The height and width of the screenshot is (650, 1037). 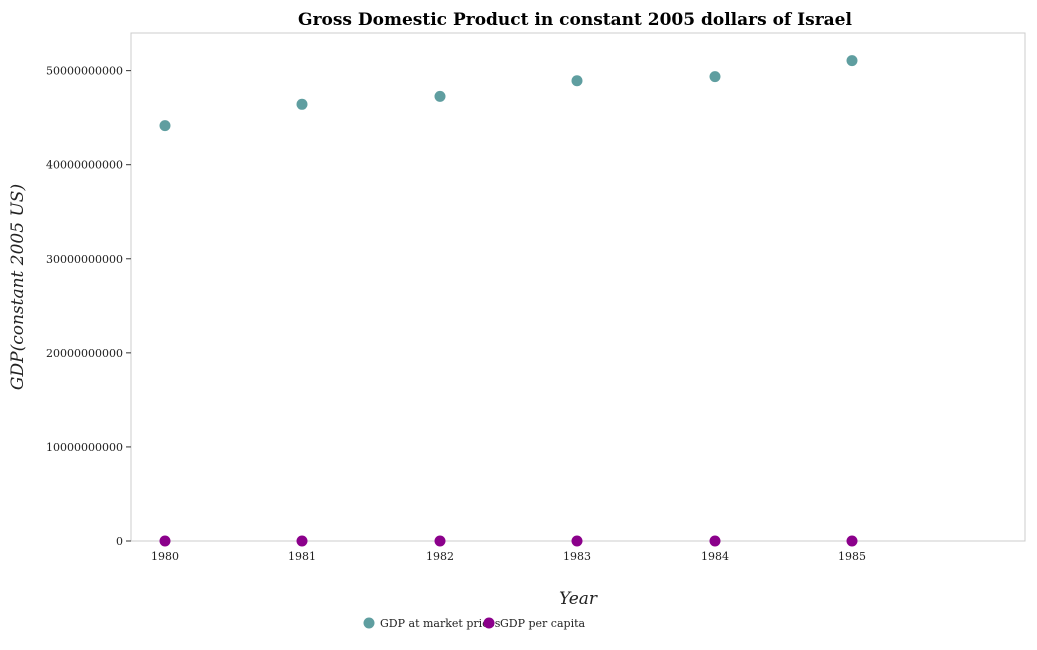 I want to click on x-axis-label: Year, so click(x=578, y=599).